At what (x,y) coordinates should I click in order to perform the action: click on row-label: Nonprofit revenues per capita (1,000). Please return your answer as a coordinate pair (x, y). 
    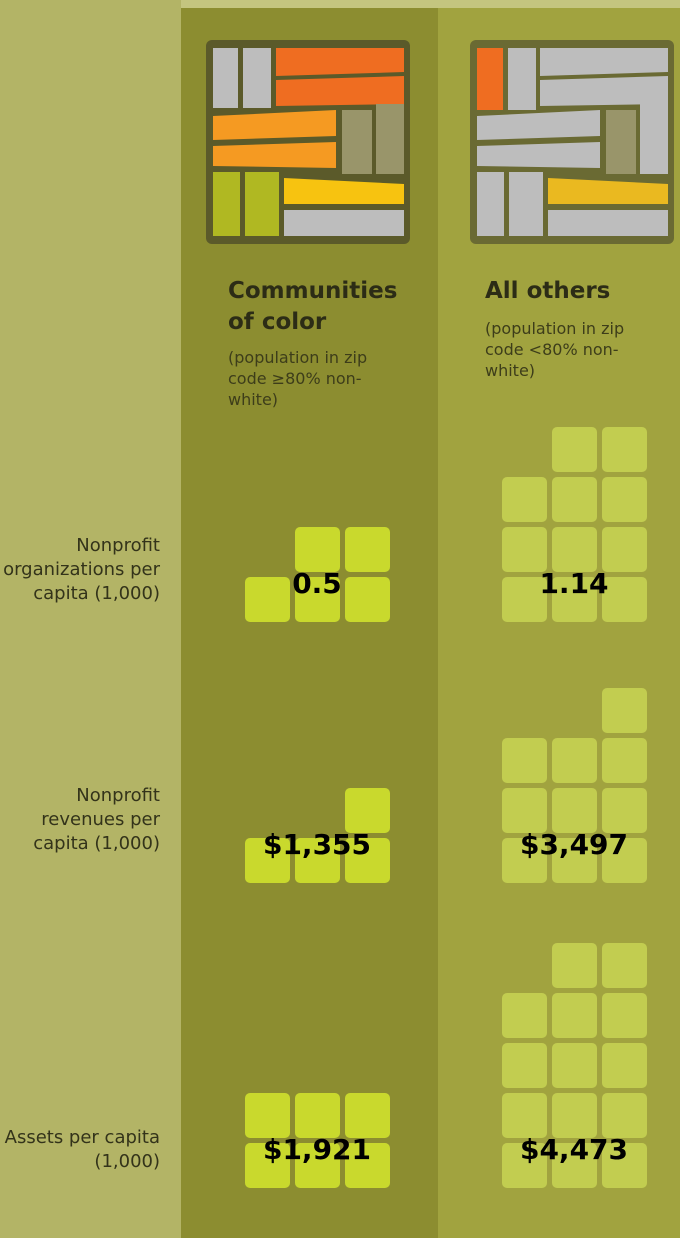
    Looking at the image, I should click on (96, 819).